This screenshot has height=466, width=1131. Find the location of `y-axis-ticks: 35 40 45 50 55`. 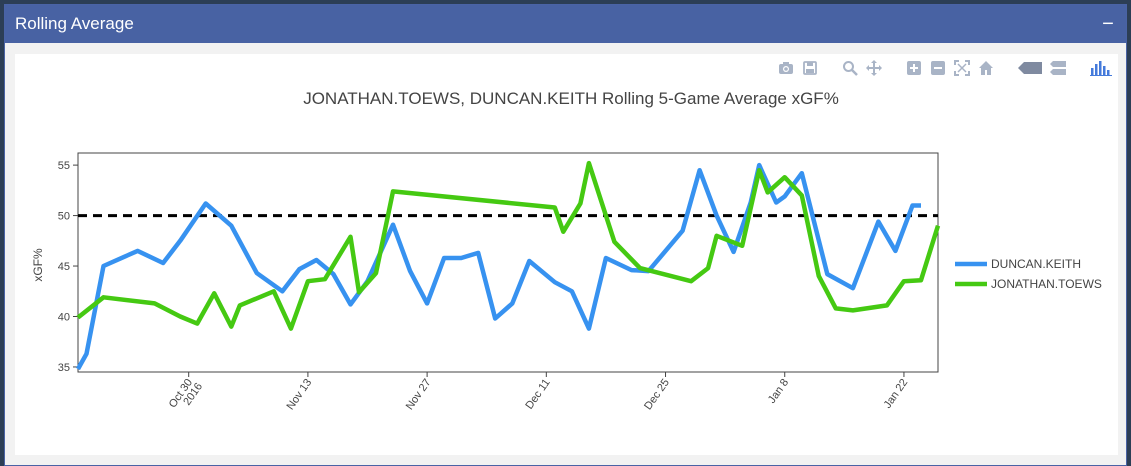

y-axis-ticks: 35 40 45 50 55 is located at coordinates (68, 267).